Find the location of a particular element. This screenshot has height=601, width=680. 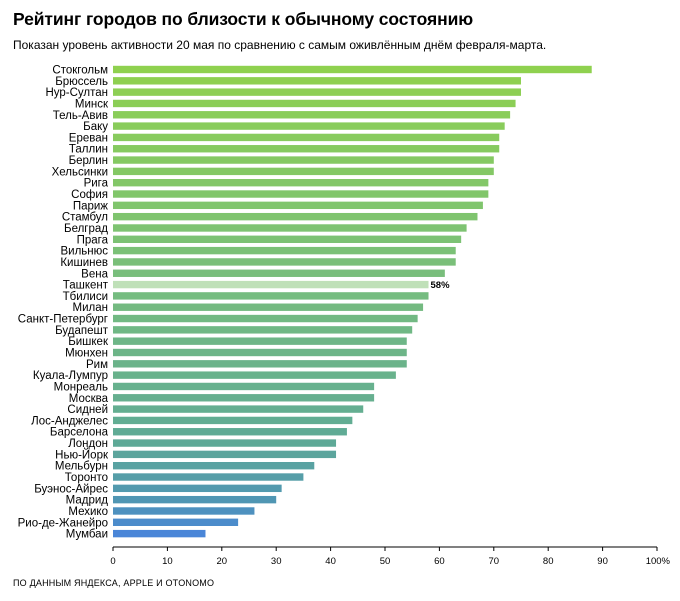

data-label-highlight: 58% is located at coordinates (441, 285).